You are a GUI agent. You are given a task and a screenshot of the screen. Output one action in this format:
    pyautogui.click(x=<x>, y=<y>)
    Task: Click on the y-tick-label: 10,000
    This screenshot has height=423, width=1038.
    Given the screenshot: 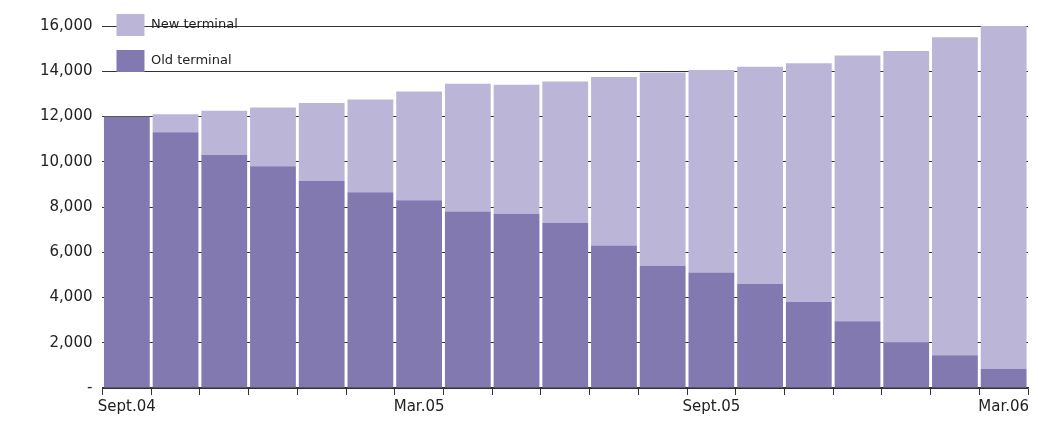 What is the action you would take?
    pyautogui.click(x=66, y=160)
    